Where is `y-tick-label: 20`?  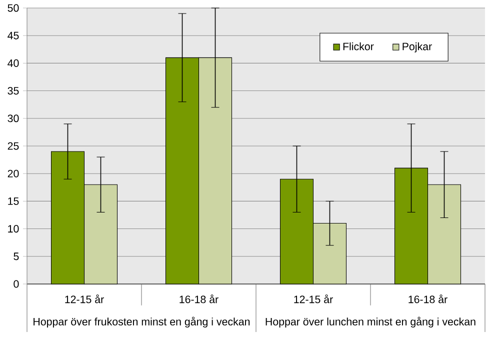
y-tick-label: 20 is located at coordinates (13, 174).